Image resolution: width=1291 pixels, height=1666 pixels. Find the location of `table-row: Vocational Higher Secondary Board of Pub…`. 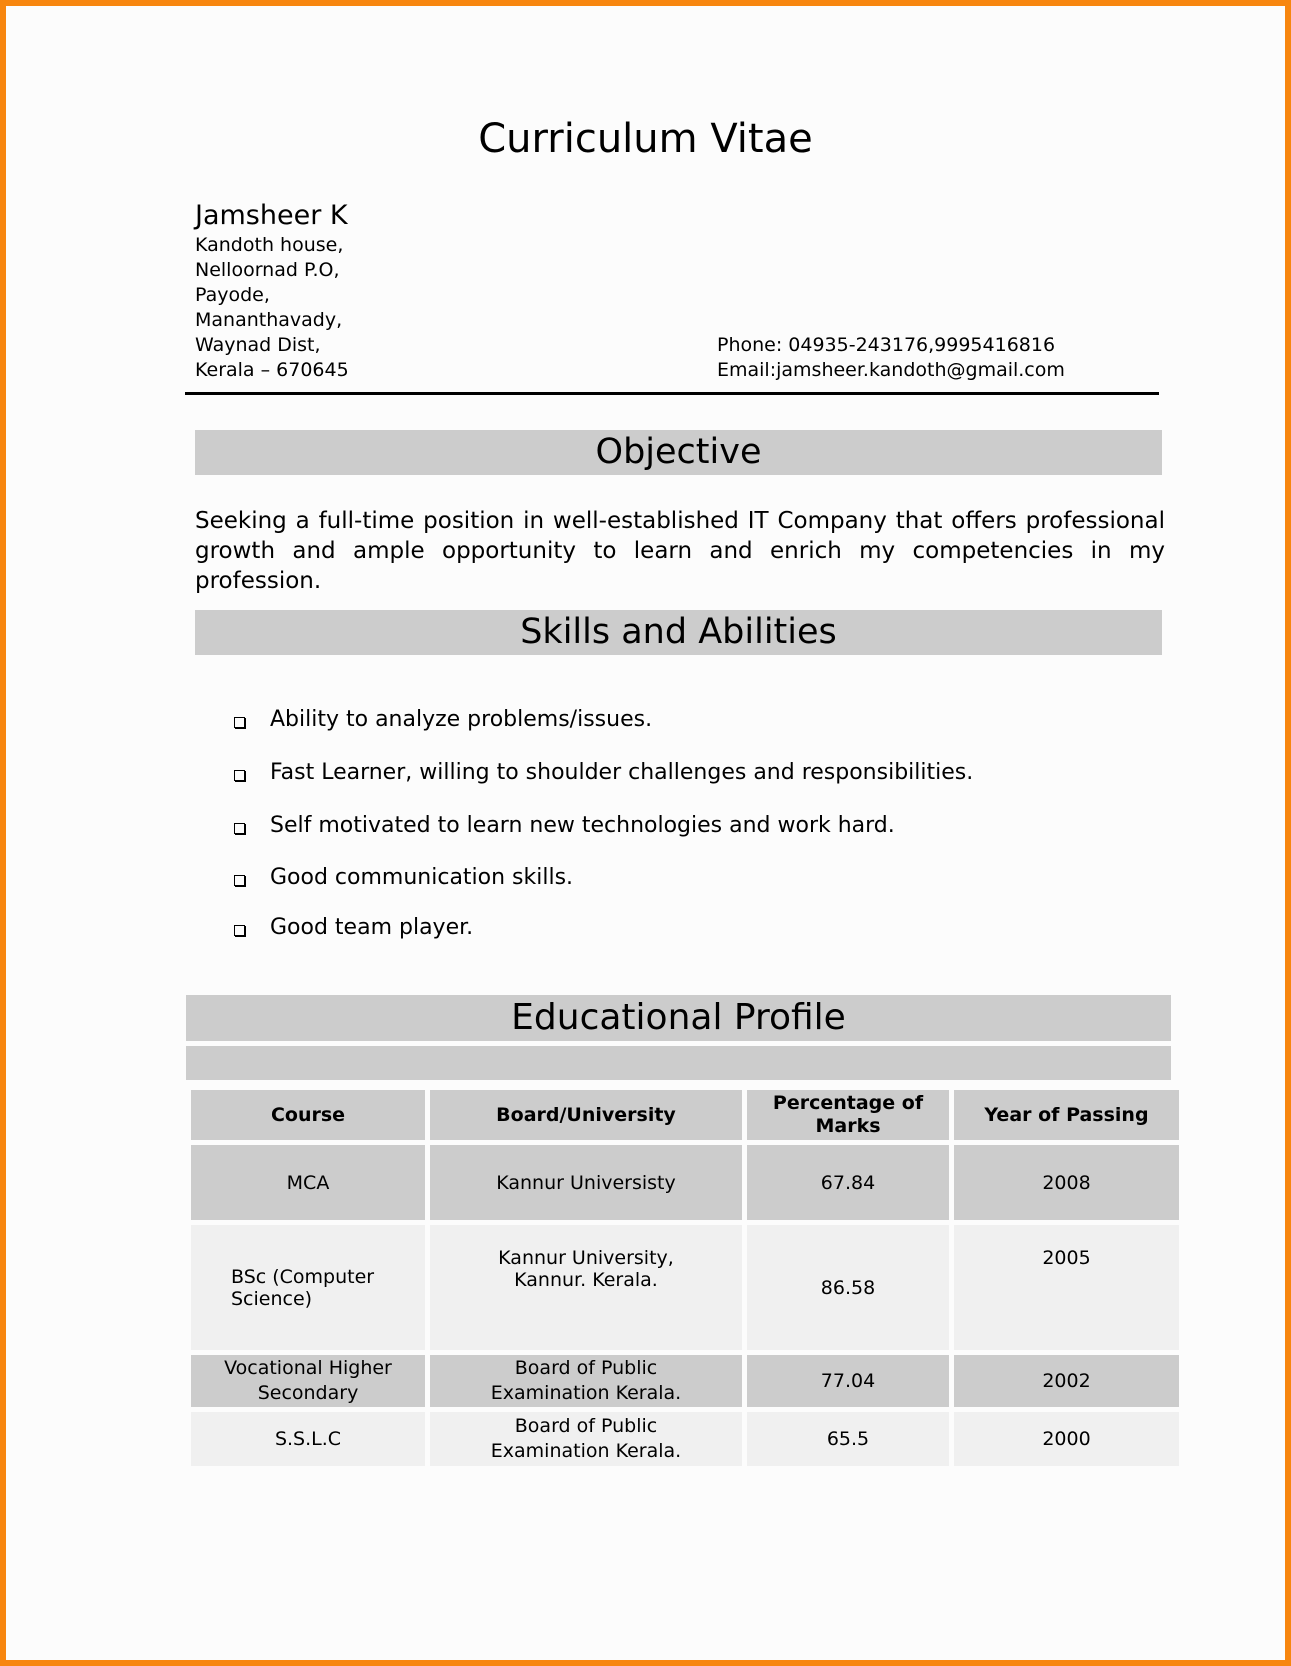

table-row: Vocational Higher Secondary Board of Pub… is located at coordinates (685, 1381).